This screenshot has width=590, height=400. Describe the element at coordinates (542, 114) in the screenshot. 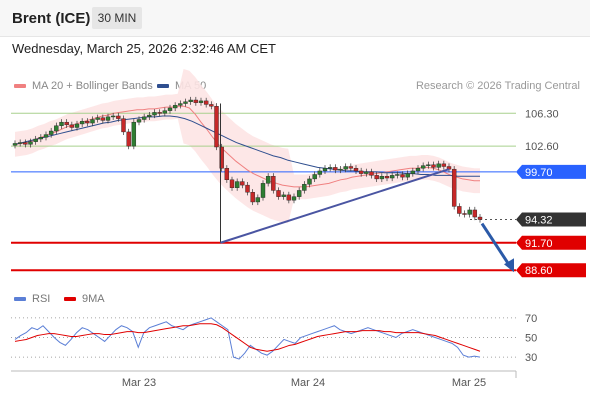

I see `level-label-106.30: 106.30` at that location.